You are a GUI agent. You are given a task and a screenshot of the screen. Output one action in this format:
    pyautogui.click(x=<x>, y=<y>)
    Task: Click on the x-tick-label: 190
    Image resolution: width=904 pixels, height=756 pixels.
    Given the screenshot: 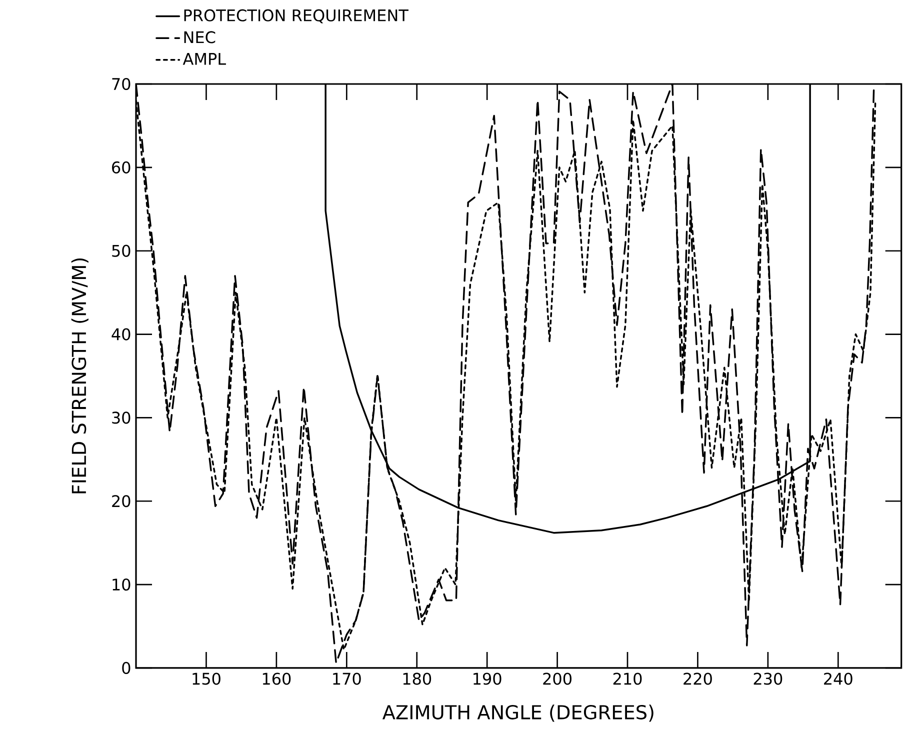 What is the action you would take?
    pyautogui.click(x=488, y=678)
    